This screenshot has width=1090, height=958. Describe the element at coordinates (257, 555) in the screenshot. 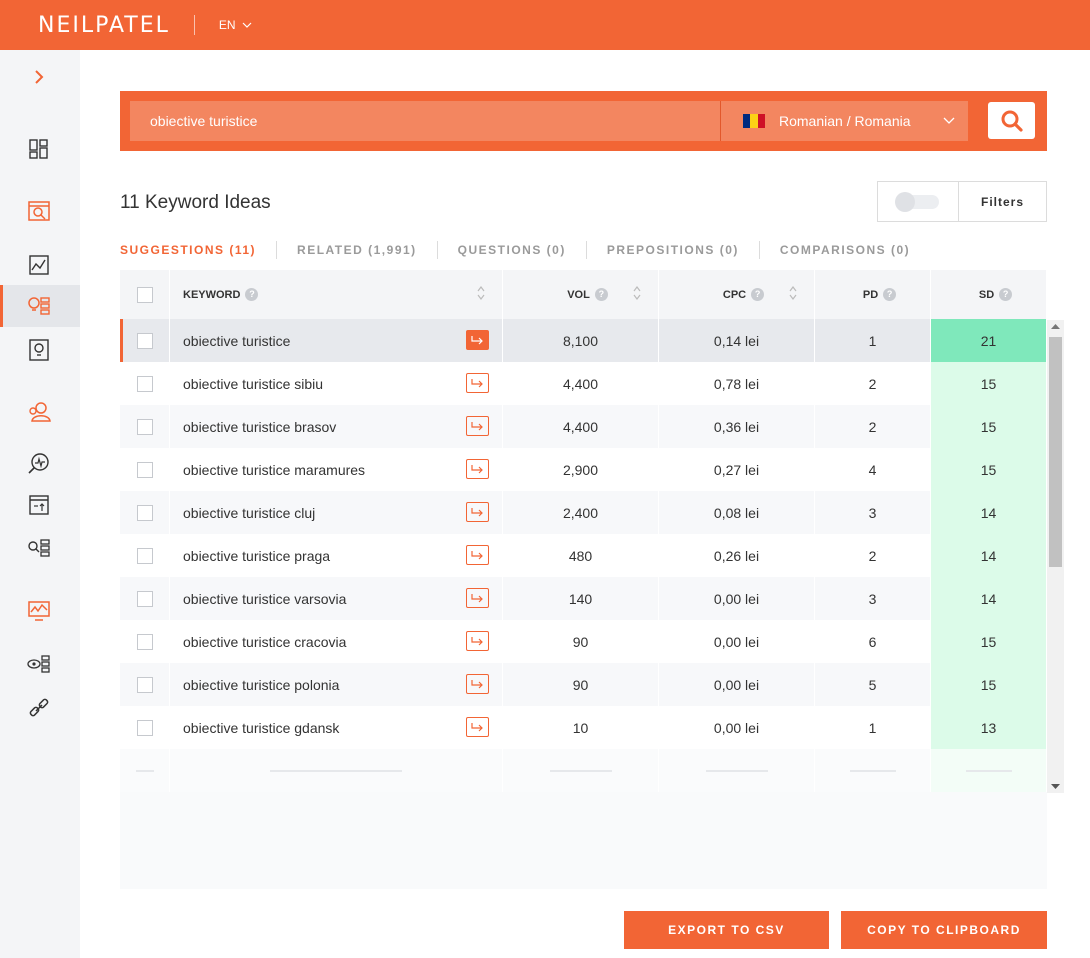

I see `keyword-text: obiective turistice praga` at that location.